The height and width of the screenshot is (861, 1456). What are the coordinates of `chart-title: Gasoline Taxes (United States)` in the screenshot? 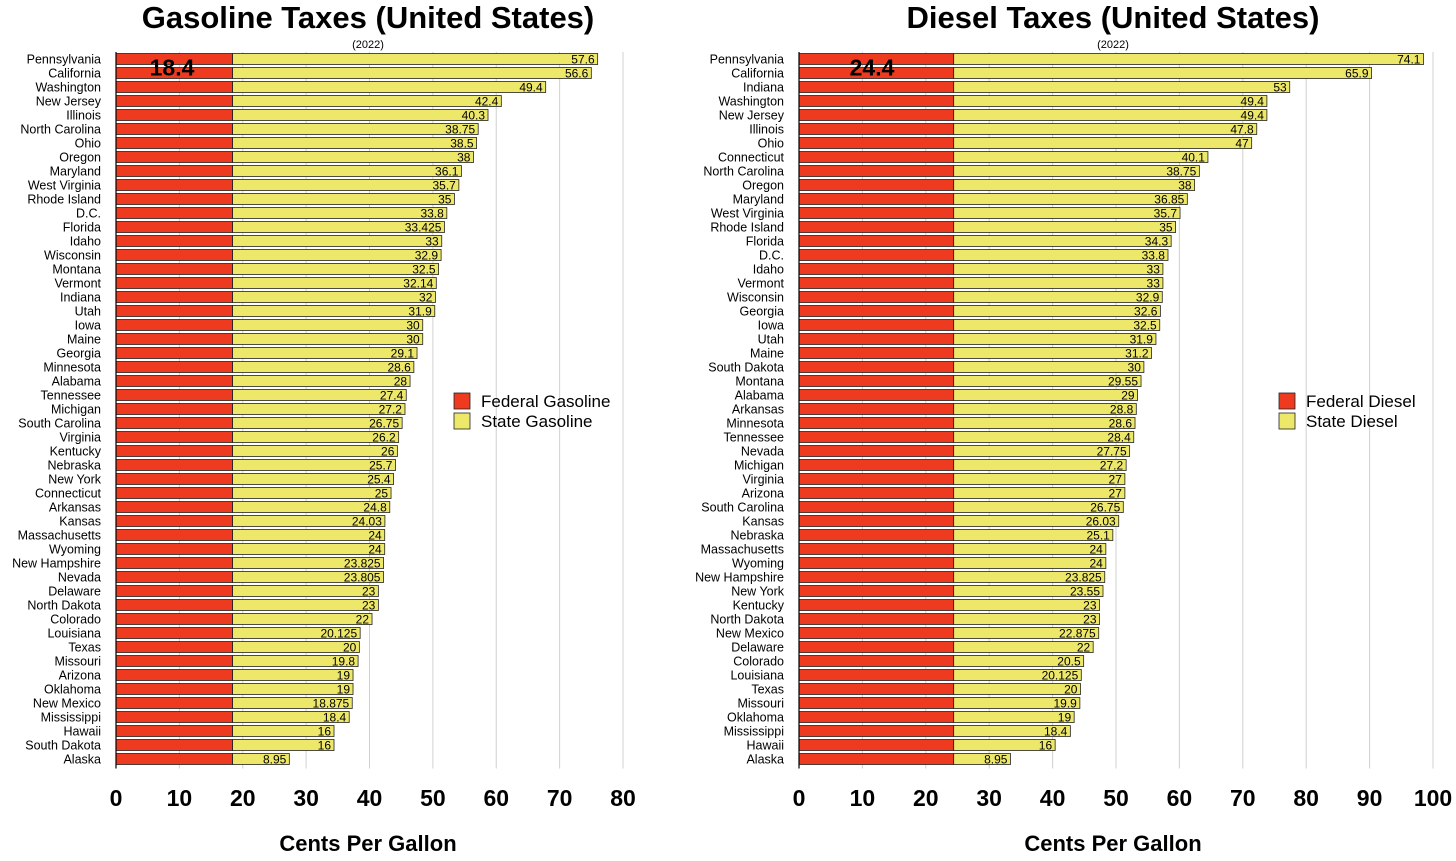 It's located at (368, 17).